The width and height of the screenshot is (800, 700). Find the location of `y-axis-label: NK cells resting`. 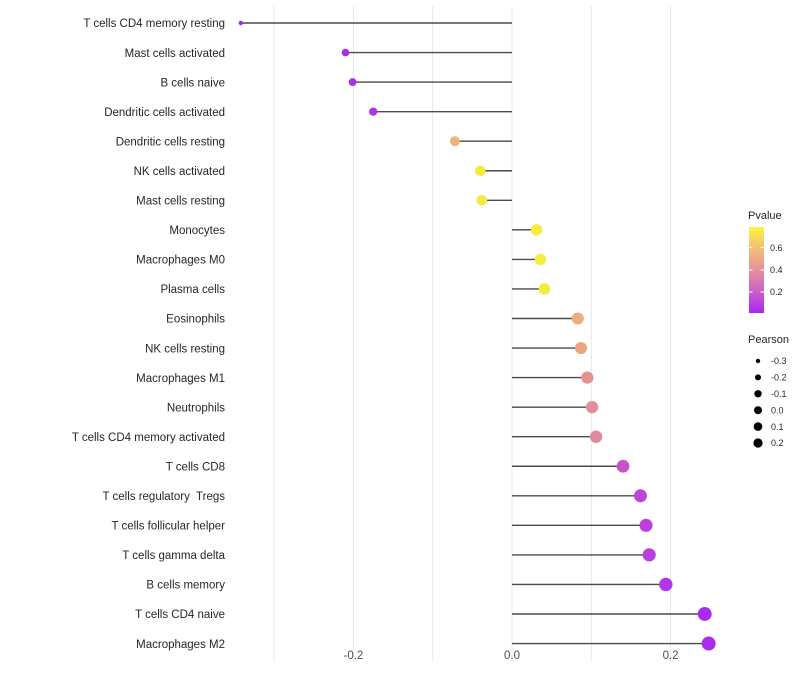

y-axis-label: NK cells resting is located at coordinates (185, 349).